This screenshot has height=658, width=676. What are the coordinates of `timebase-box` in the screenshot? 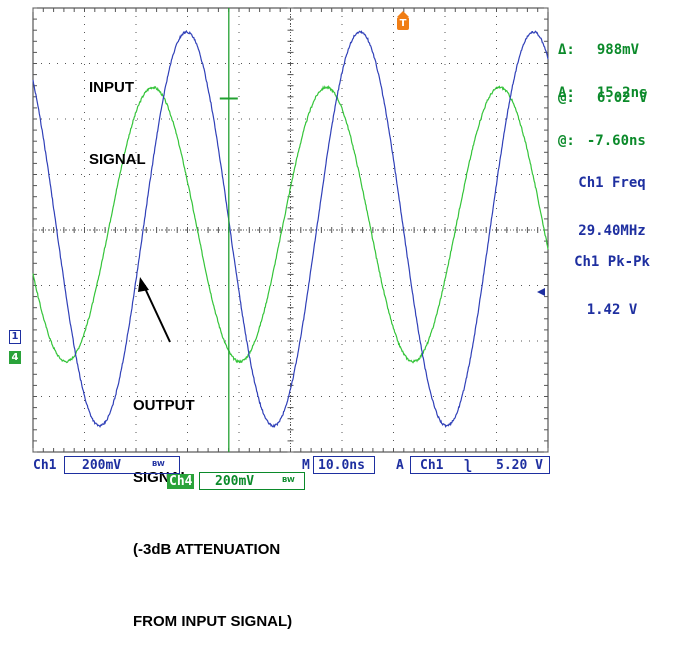 It's located at (344, 465).